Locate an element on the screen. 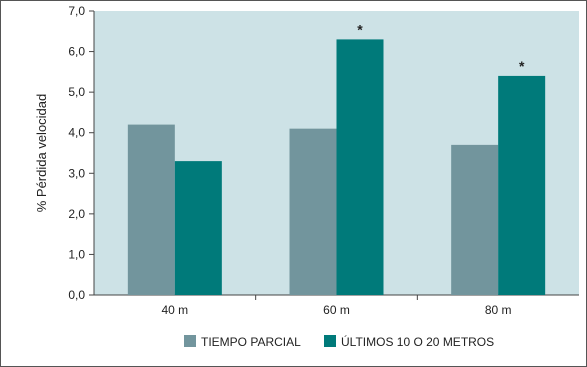  y-tick-label: 1,0 is located at coordinates (76, 254).